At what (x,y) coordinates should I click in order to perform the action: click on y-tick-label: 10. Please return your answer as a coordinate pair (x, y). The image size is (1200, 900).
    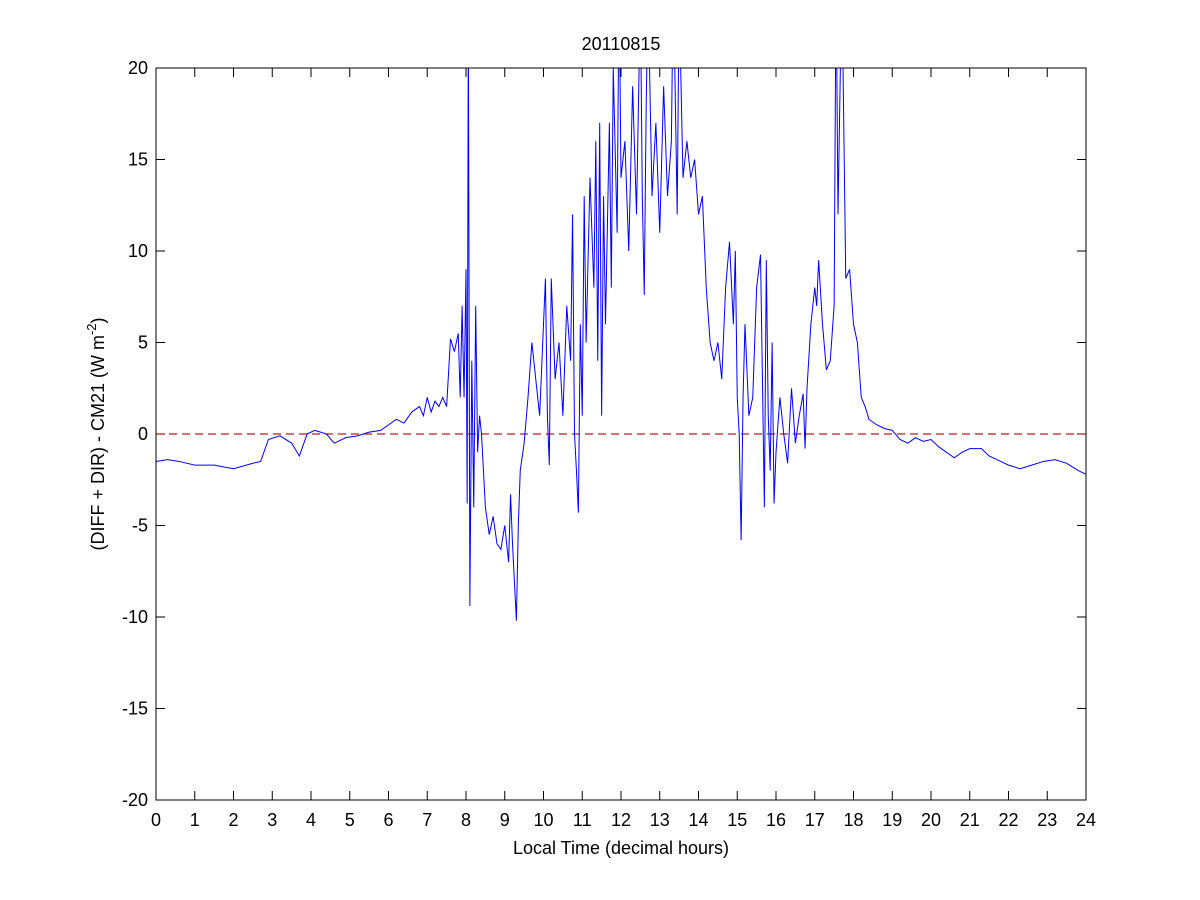
    Looking at the image, I should click on (138, 251).